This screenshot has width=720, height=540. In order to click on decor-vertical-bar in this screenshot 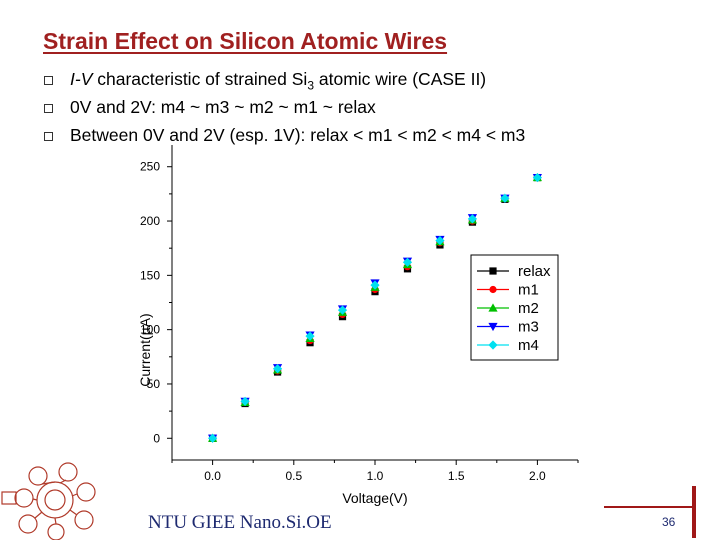, I will do `click(694, 512)`.